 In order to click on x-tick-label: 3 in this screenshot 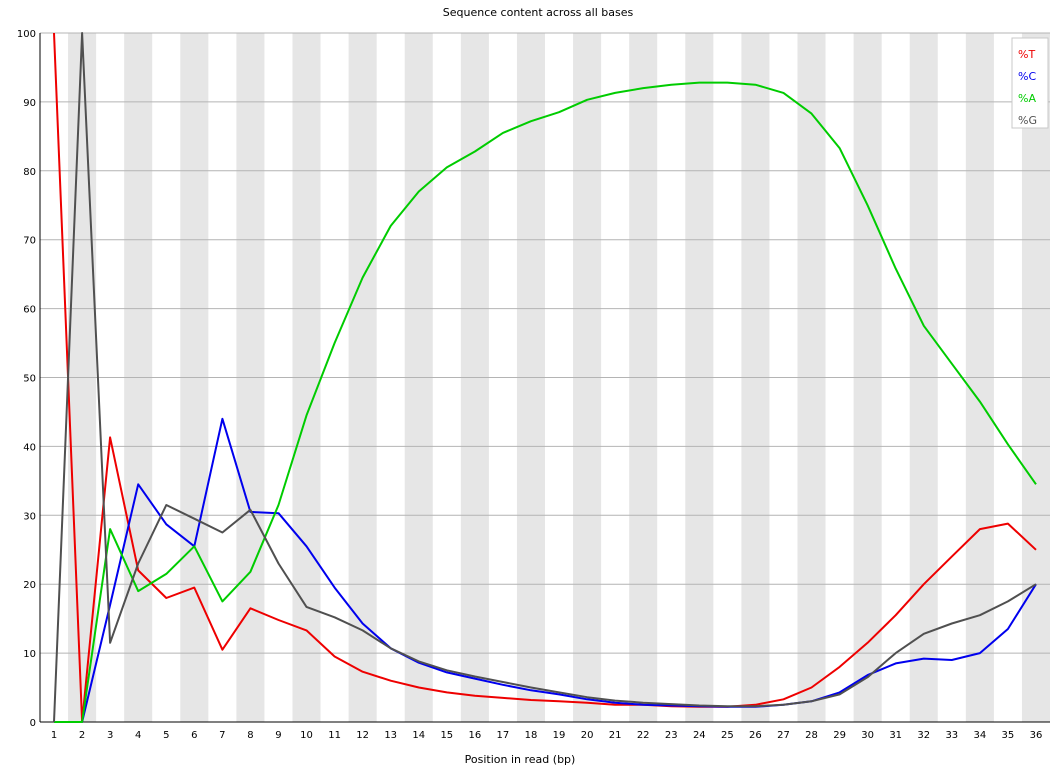, I will do `click(110, 735)`.